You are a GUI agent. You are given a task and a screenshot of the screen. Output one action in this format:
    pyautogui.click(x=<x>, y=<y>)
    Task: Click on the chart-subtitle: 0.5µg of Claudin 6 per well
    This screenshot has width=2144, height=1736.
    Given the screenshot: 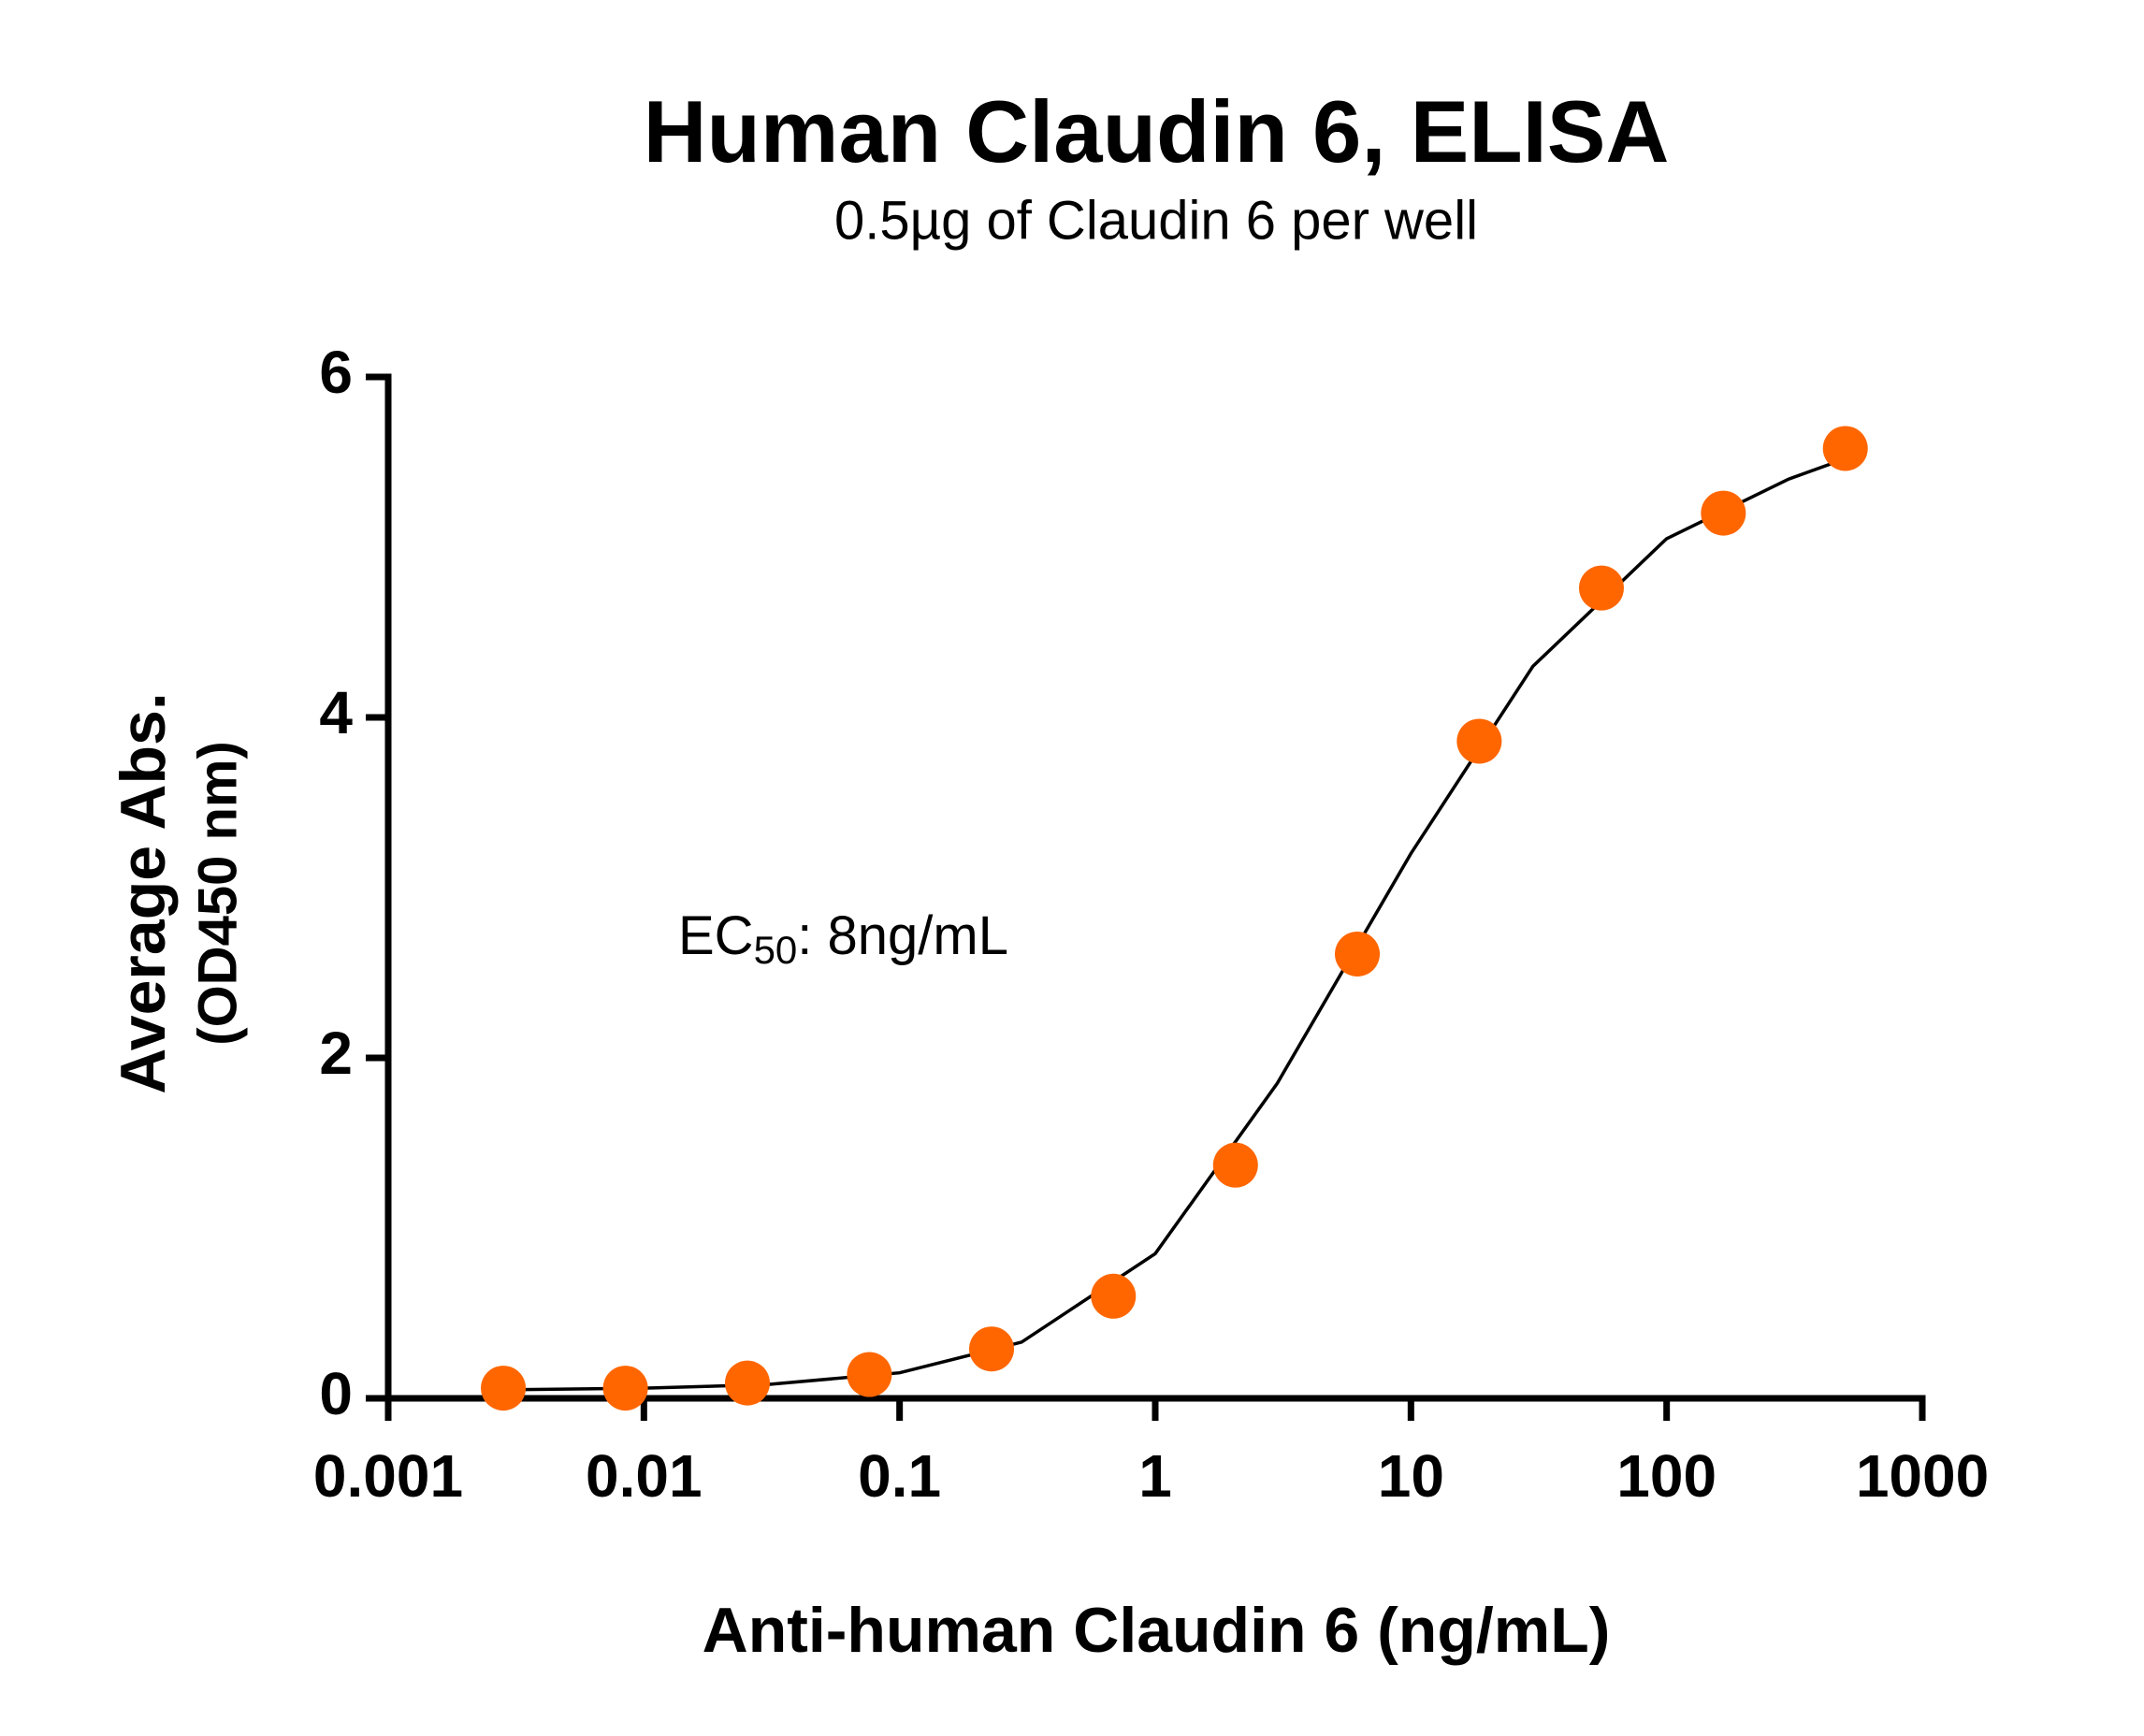 What is the action you would take?
    pyautogui.click(x=1156, y=220)
    